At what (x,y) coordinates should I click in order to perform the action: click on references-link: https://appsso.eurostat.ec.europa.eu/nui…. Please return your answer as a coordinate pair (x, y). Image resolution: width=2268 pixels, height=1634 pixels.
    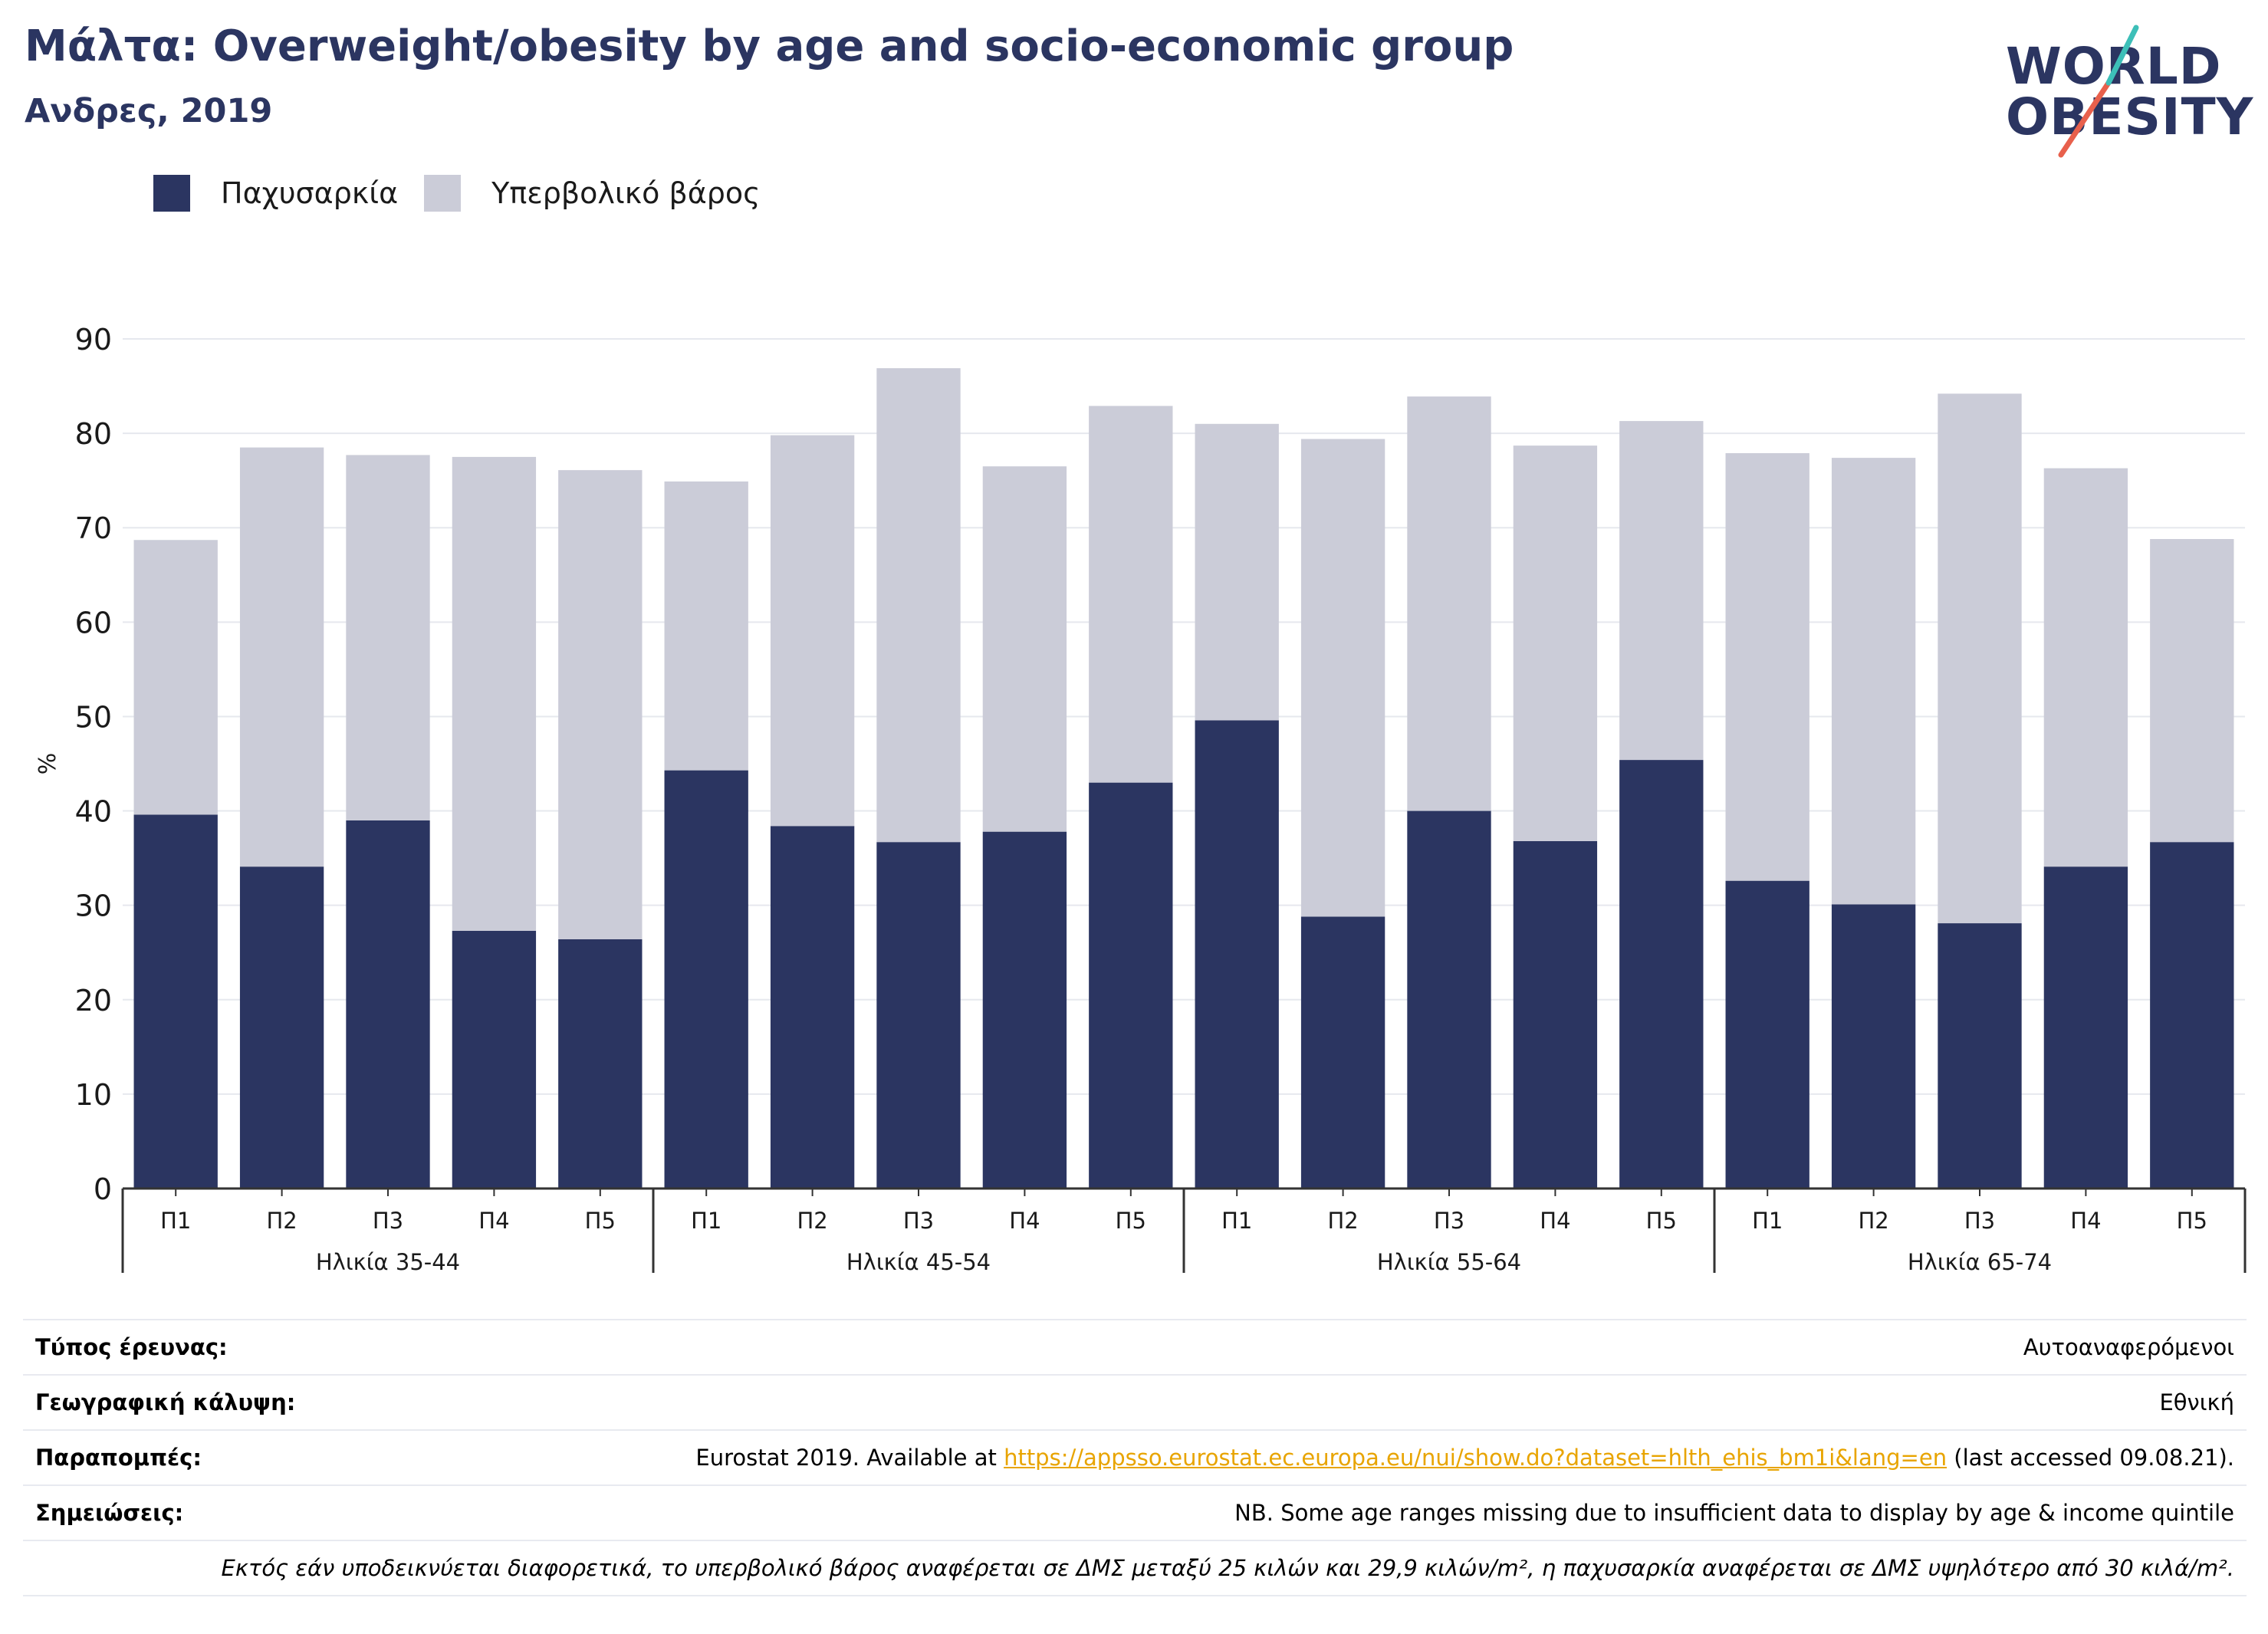
    Looking at the image, I should click on (1476, 1458).